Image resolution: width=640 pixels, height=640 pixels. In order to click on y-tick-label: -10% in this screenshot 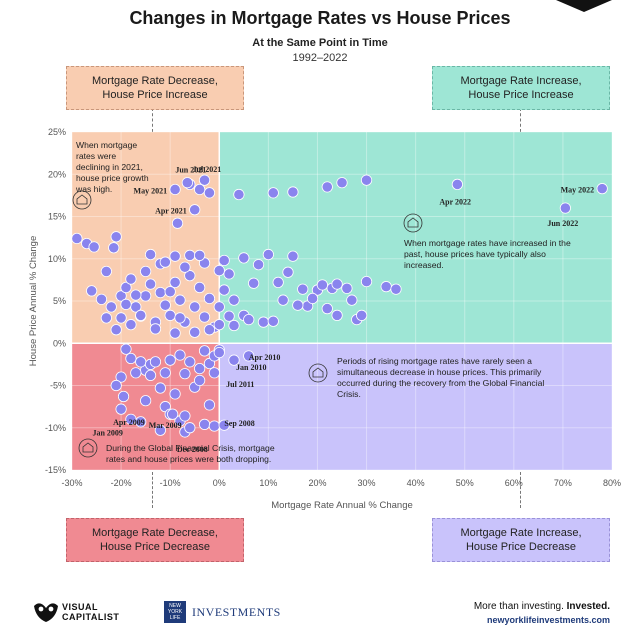, I will do `click(55, 428)`.